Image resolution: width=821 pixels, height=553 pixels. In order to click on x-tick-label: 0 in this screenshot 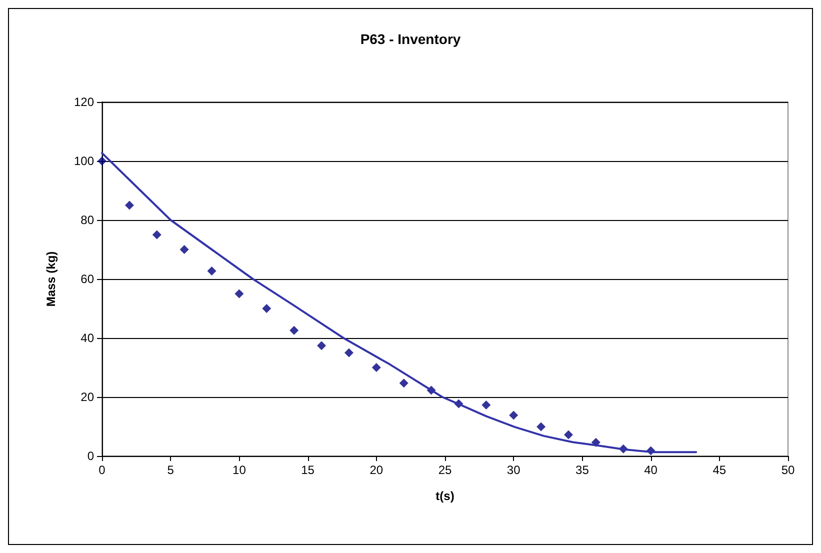, I will do `click(102, 470)`.